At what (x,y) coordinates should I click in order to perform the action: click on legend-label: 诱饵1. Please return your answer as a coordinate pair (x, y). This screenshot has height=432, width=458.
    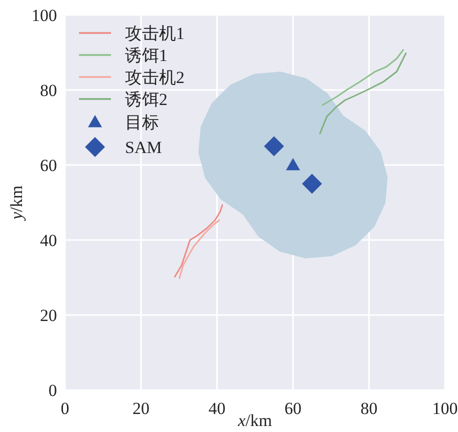
    Looking at the image, I should click on (146, 55).